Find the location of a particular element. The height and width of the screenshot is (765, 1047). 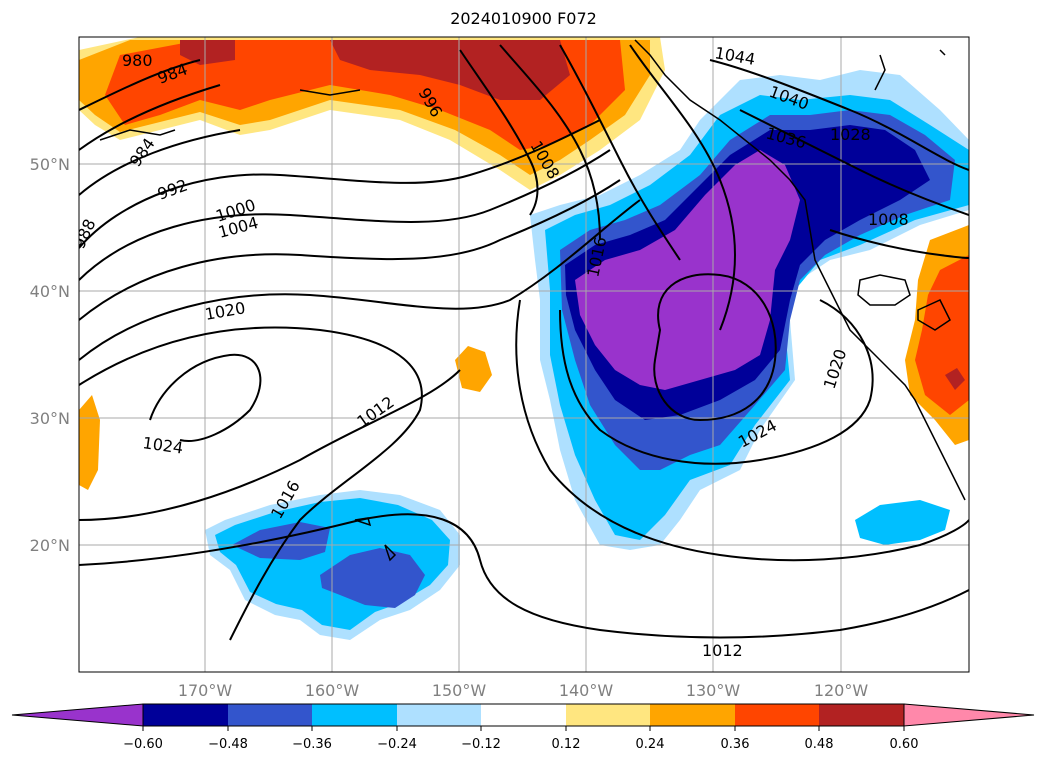

colorbar-tick-label: 0.12 is located at coordinates (566, 744).